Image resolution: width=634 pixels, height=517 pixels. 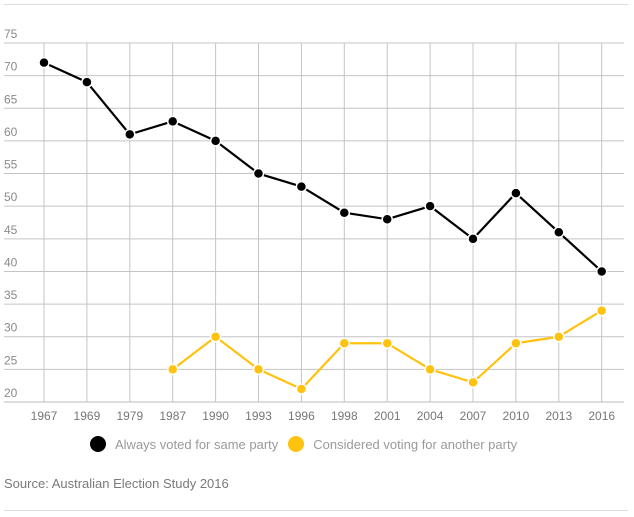 What do you see at coordinates (11, 295) in the screenshot?
I see `y-tick-label: 35` at bounding box center [11, 295].